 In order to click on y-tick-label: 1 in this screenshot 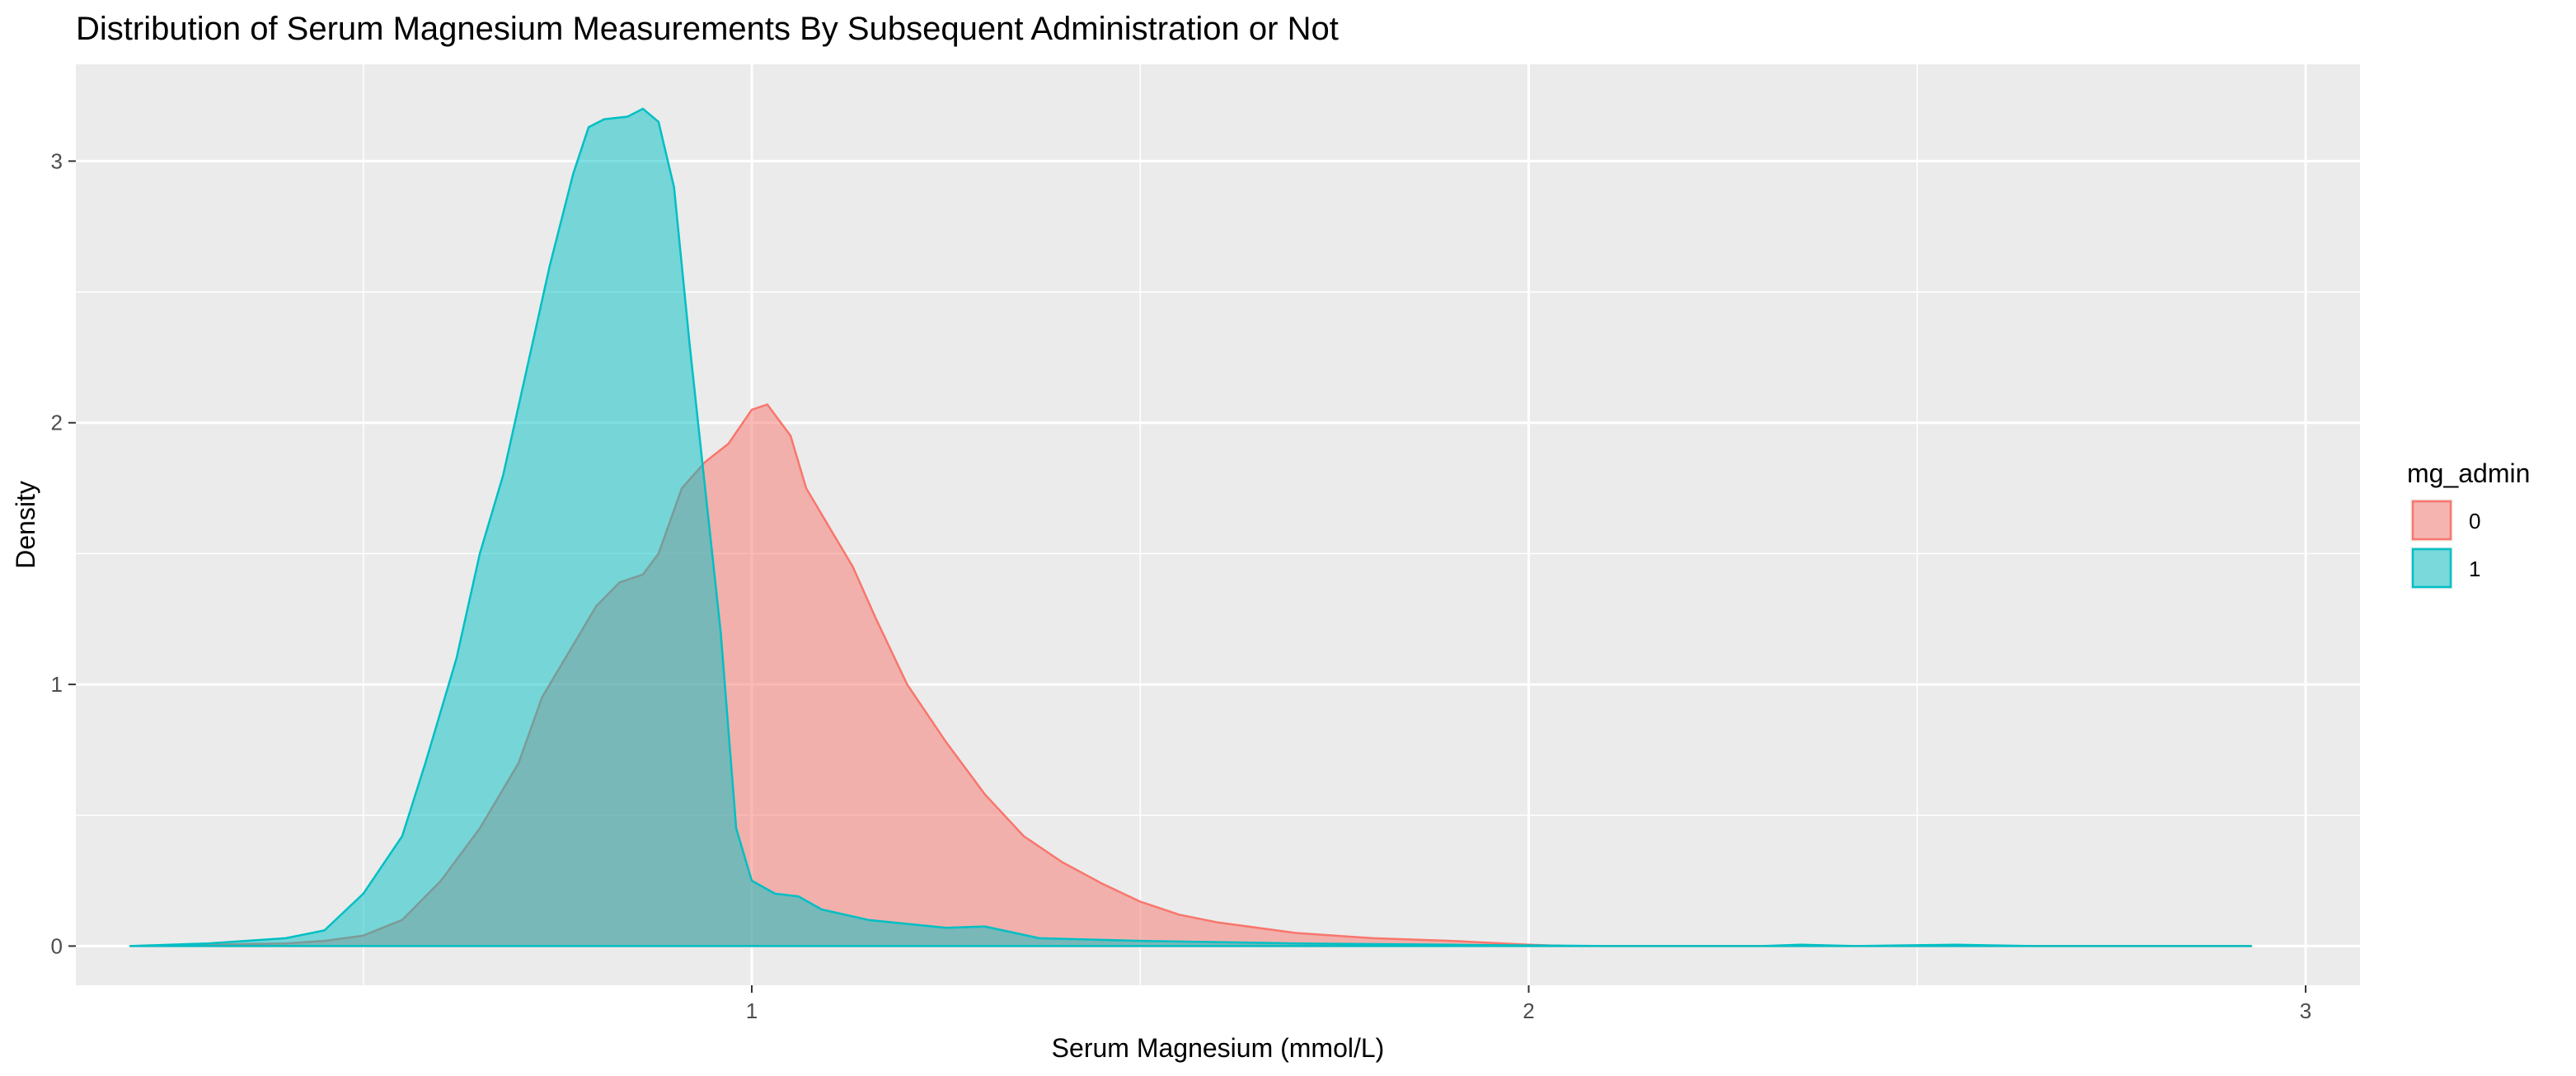, I will do `click(57, 684)`.